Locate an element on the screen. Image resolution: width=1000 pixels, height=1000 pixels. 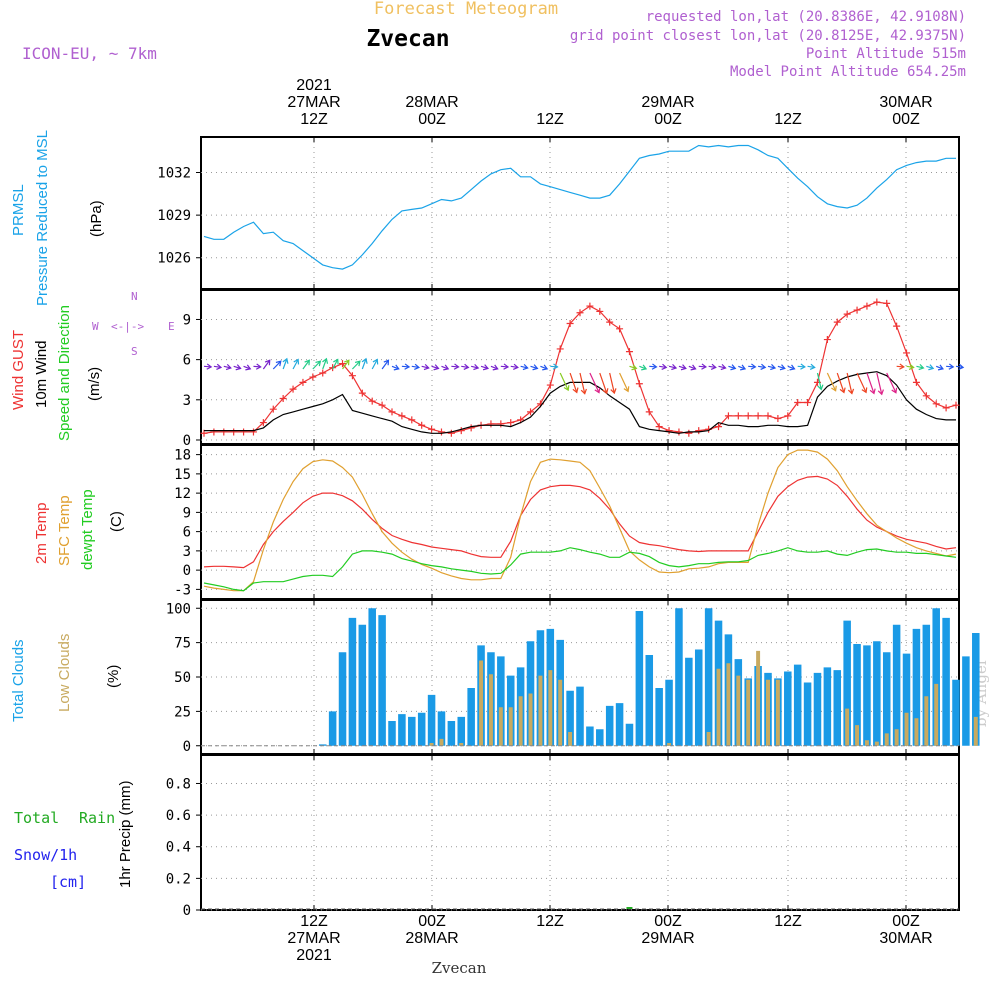
p5-label-cm: [cm] is located at coordinates (68, 882).